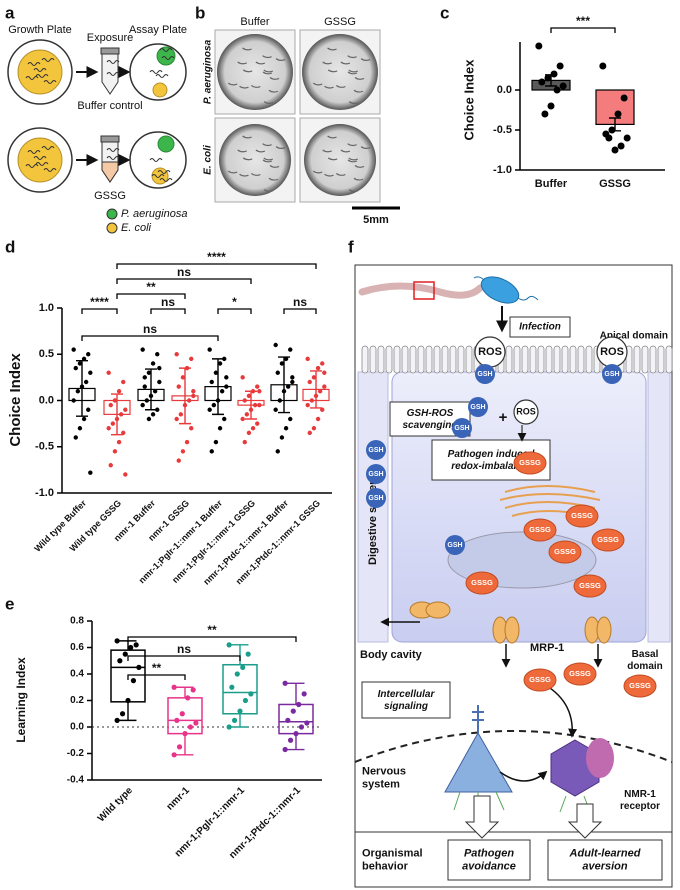 This screenshot has width=680, height=890. What do you see at coordinates (492, 460) in the screenshot?
I see `label: Pathogen induced redox-imbalance` at bounding box center [492, 460].